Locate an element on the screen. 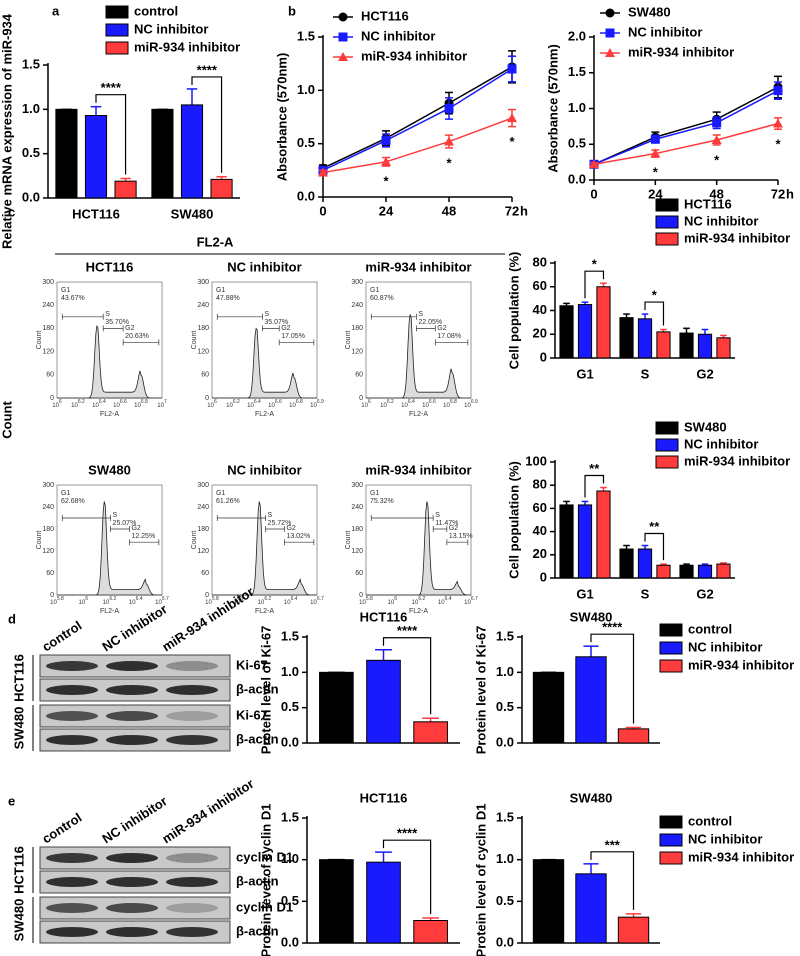  panel-label: d is located at coordinates (12, 618).